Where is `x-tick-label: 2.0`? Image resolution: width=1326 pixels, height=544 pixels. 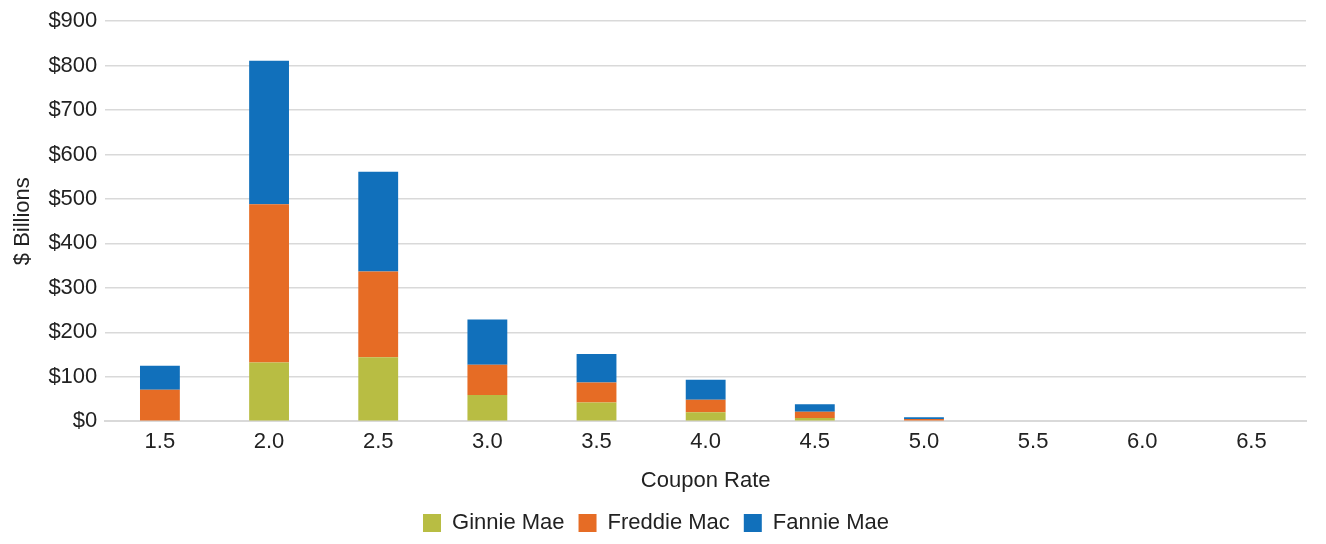
x-tick-label: 2.0 is located at coordinates (269, 441).